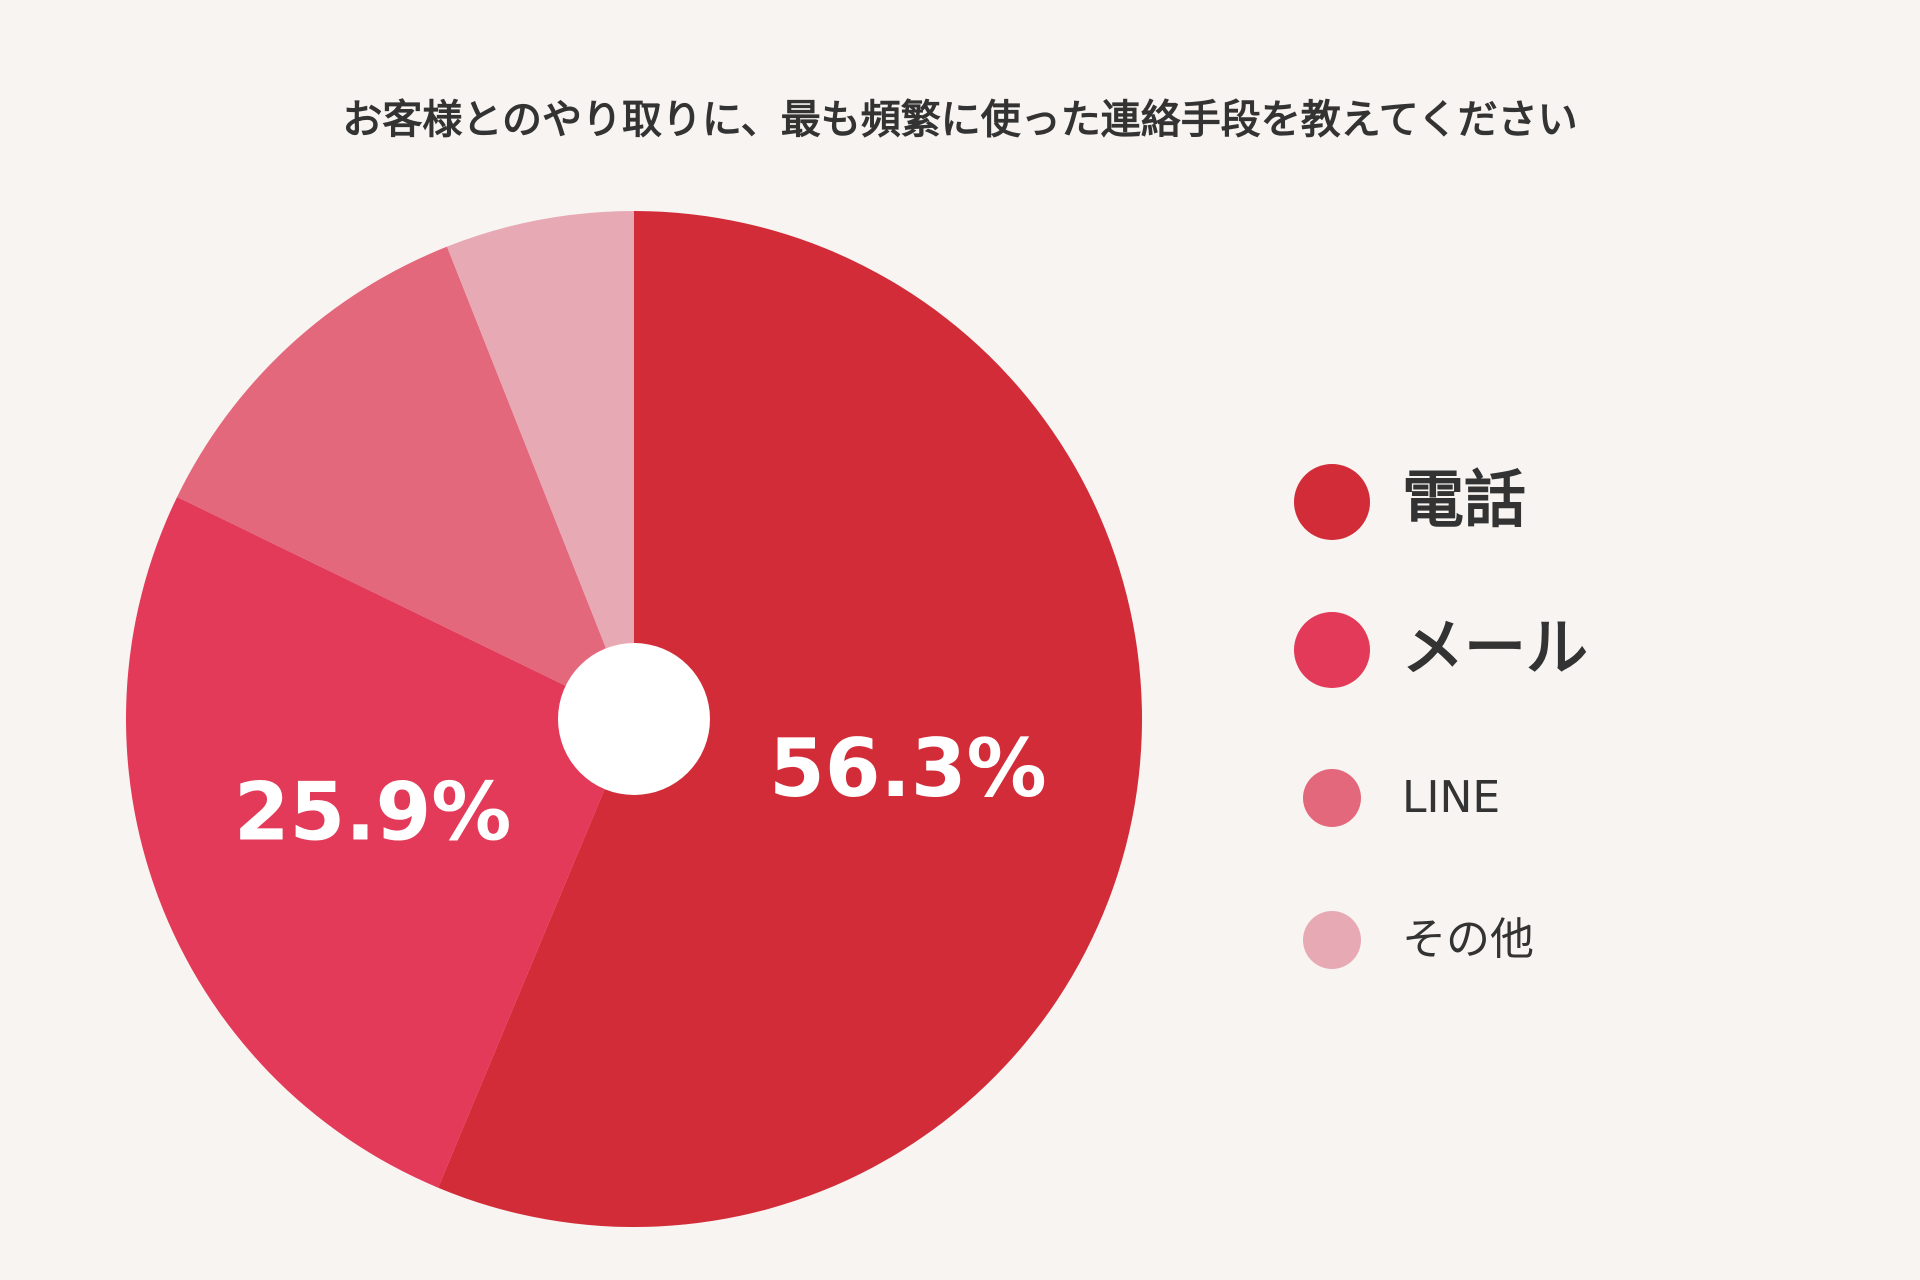 The image size is (1920, 1280). Describe the element at coordinates (373, 812) in the screenshot. I see `value-label: 25.9%` at that location.